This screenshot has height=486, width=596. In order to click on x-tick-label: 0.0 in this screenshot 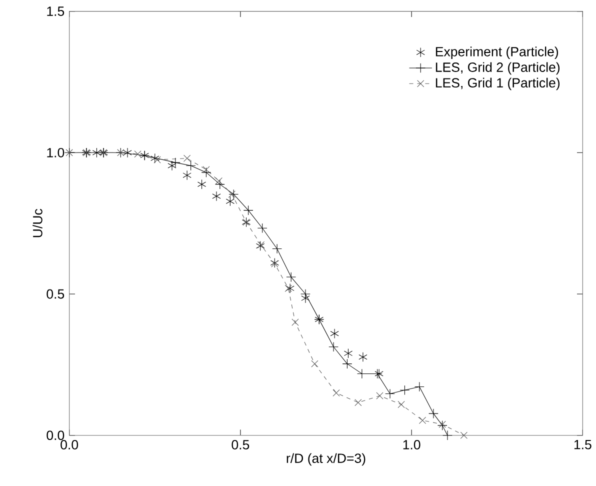, I will do `click(69, 445)`.